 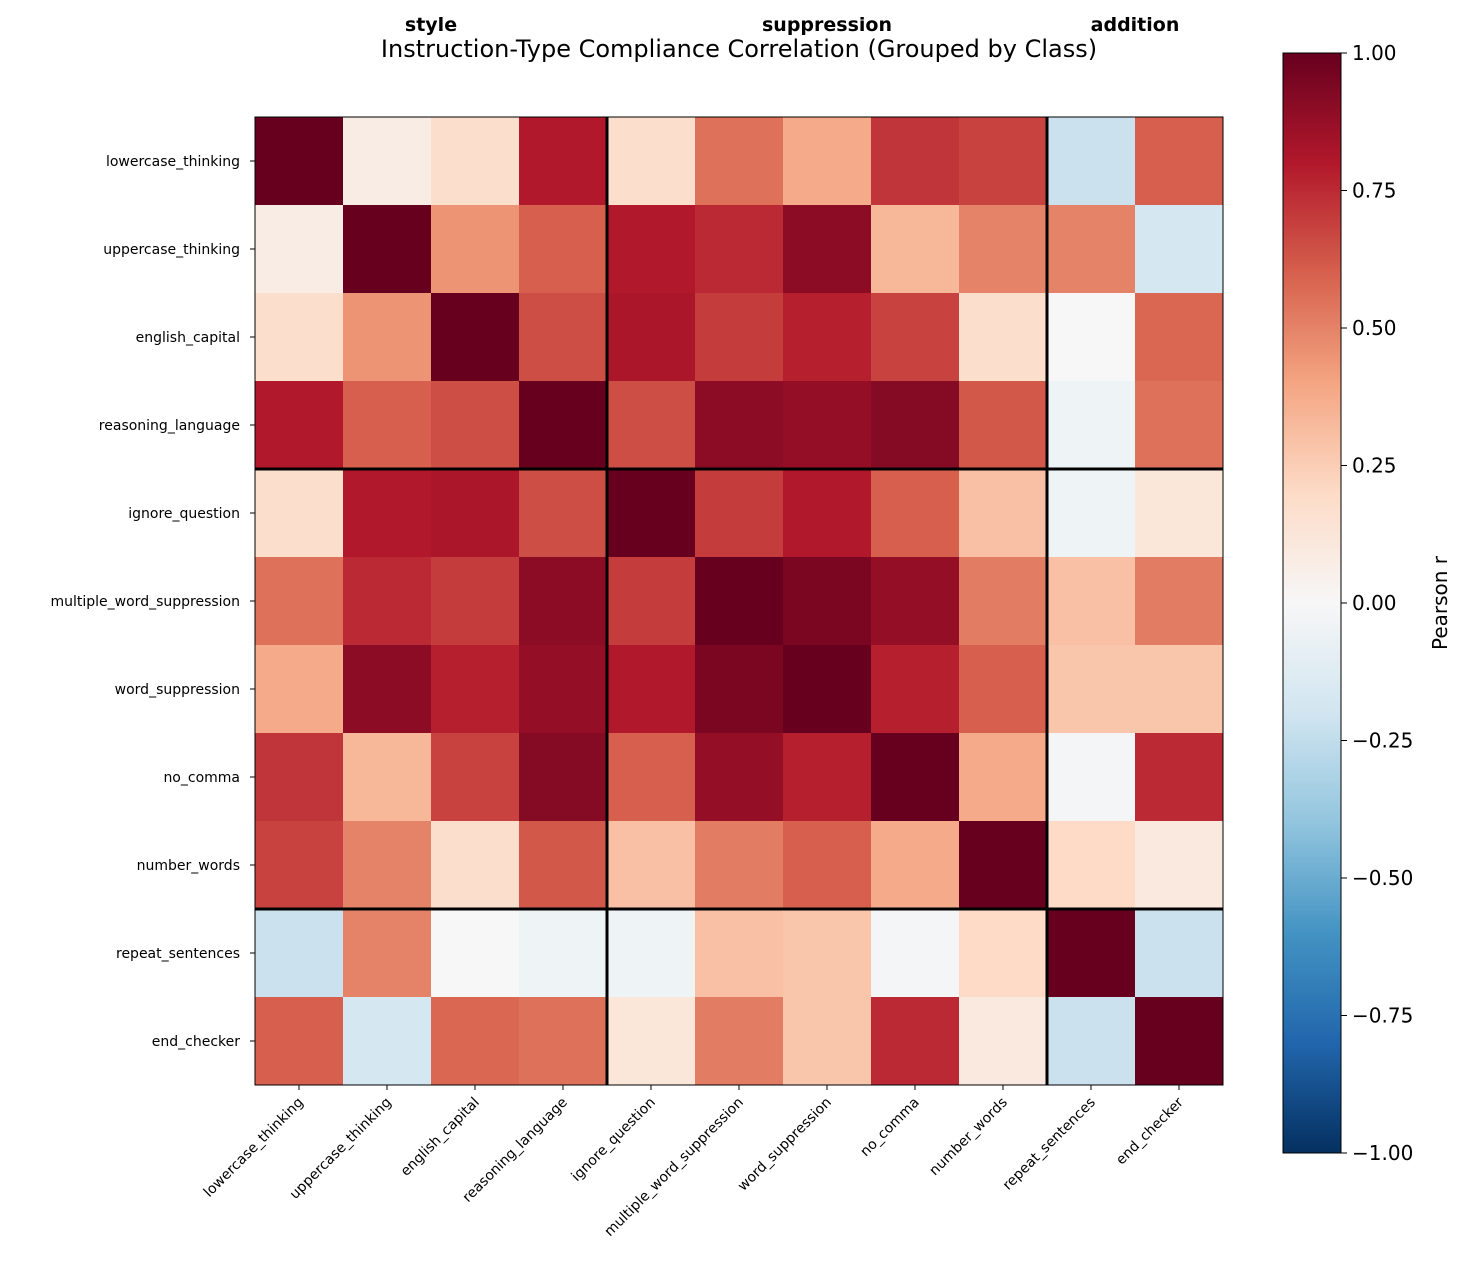 What do you see at coordinates (173, 162) in the screenshot?
I see `y-tick-label: lowercase_thinking` at bounding box center [173, 162].